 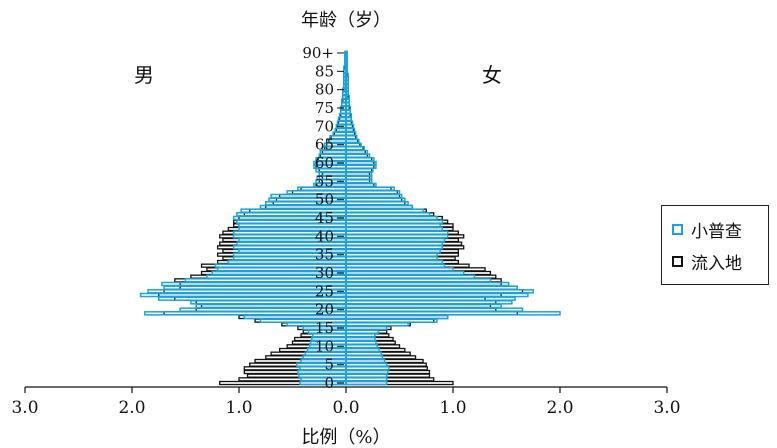 What do you see at coordinates (324, 346) in the screenshot?
I see `y-tick-label: 10` at bounding box center [324, 346].